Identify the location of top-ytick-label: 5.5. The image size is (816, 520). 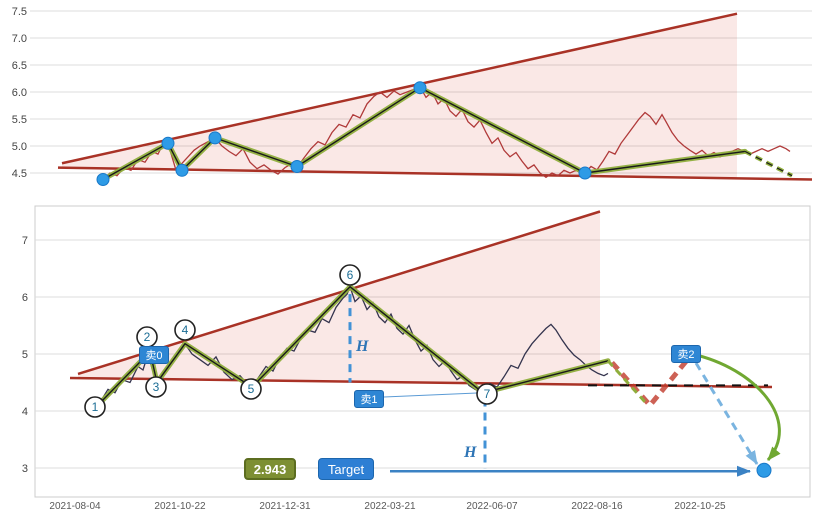
(19, 120).